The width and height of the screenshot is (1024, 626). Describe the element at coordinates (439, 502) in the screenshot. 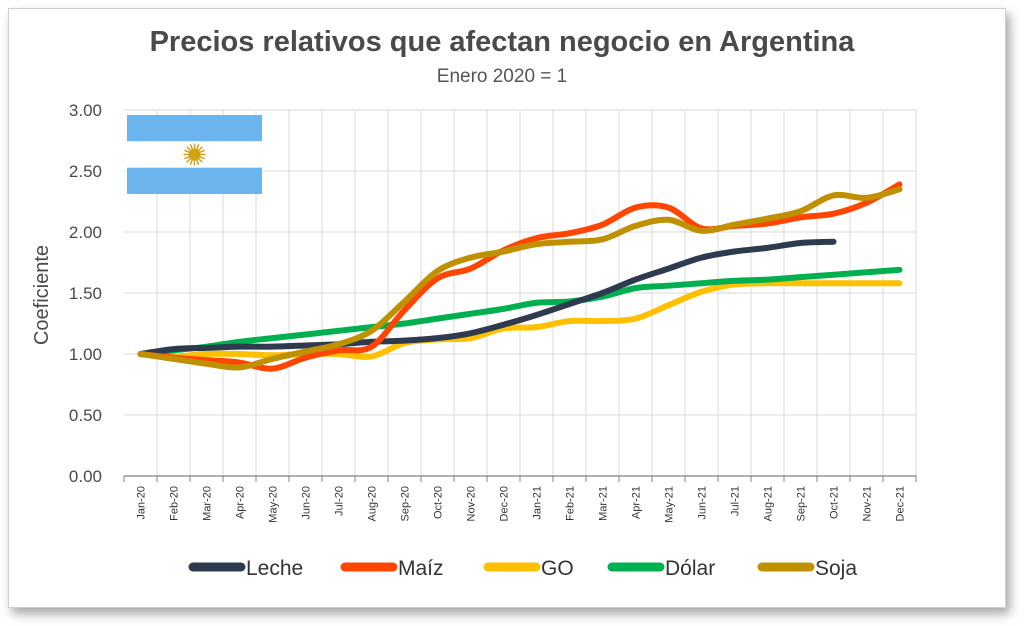

I see `x-tick-label: Oct-20` at that location.